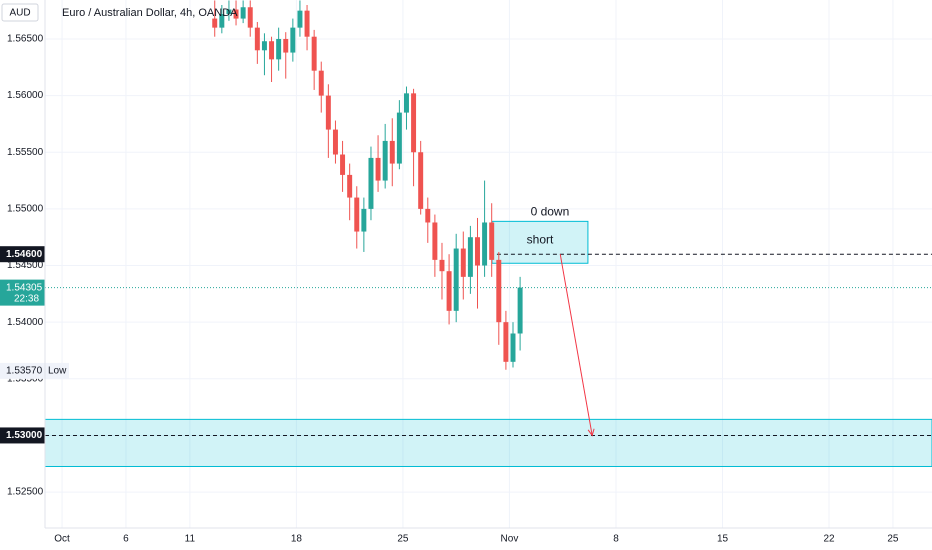 This screenshot has width=932, height=550. I want to click on x-tick-label: Nov, so click(510, 539).